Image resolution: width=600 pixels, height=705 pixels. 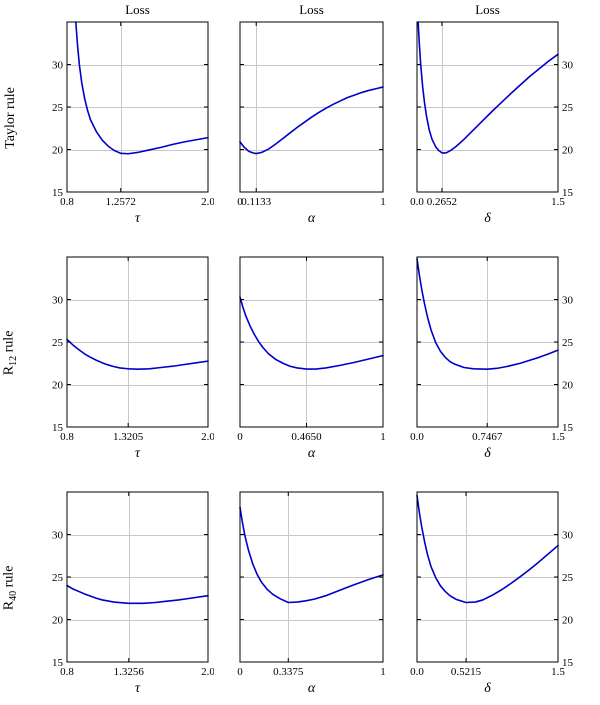 What do you see at coordinates (442, 202) in the screenshot?
I see `x-tick-label: 0.2652` at bounding box center [442, 202].